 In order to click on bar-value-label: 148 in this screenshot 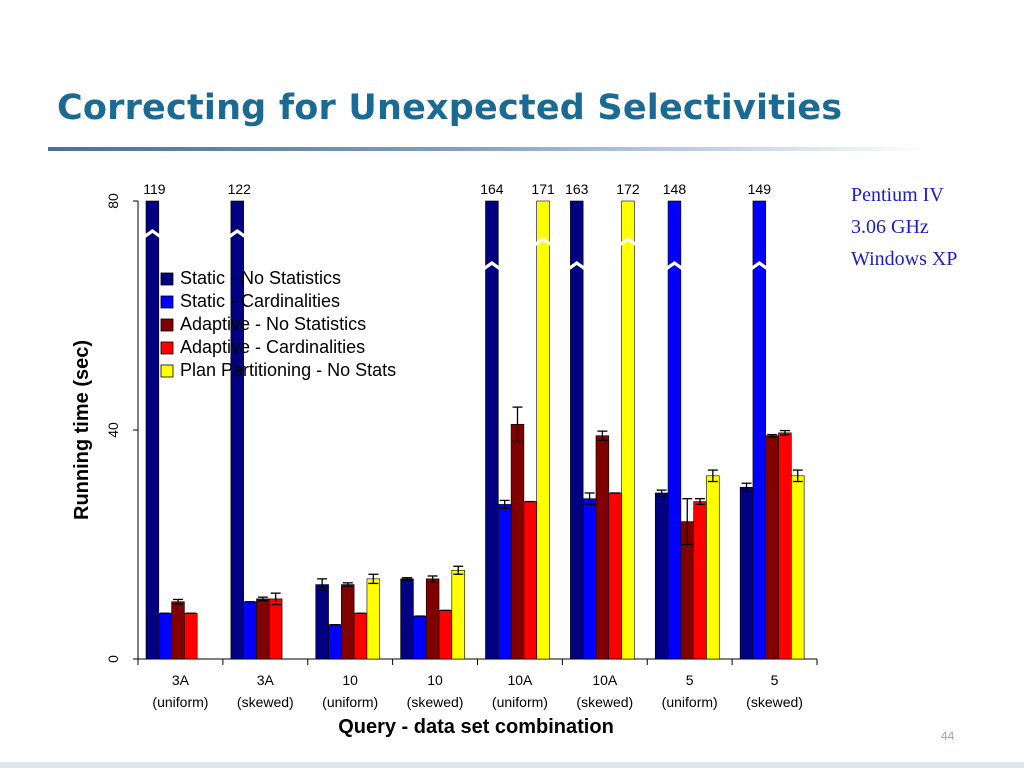, I will do `click(675, 189)`.